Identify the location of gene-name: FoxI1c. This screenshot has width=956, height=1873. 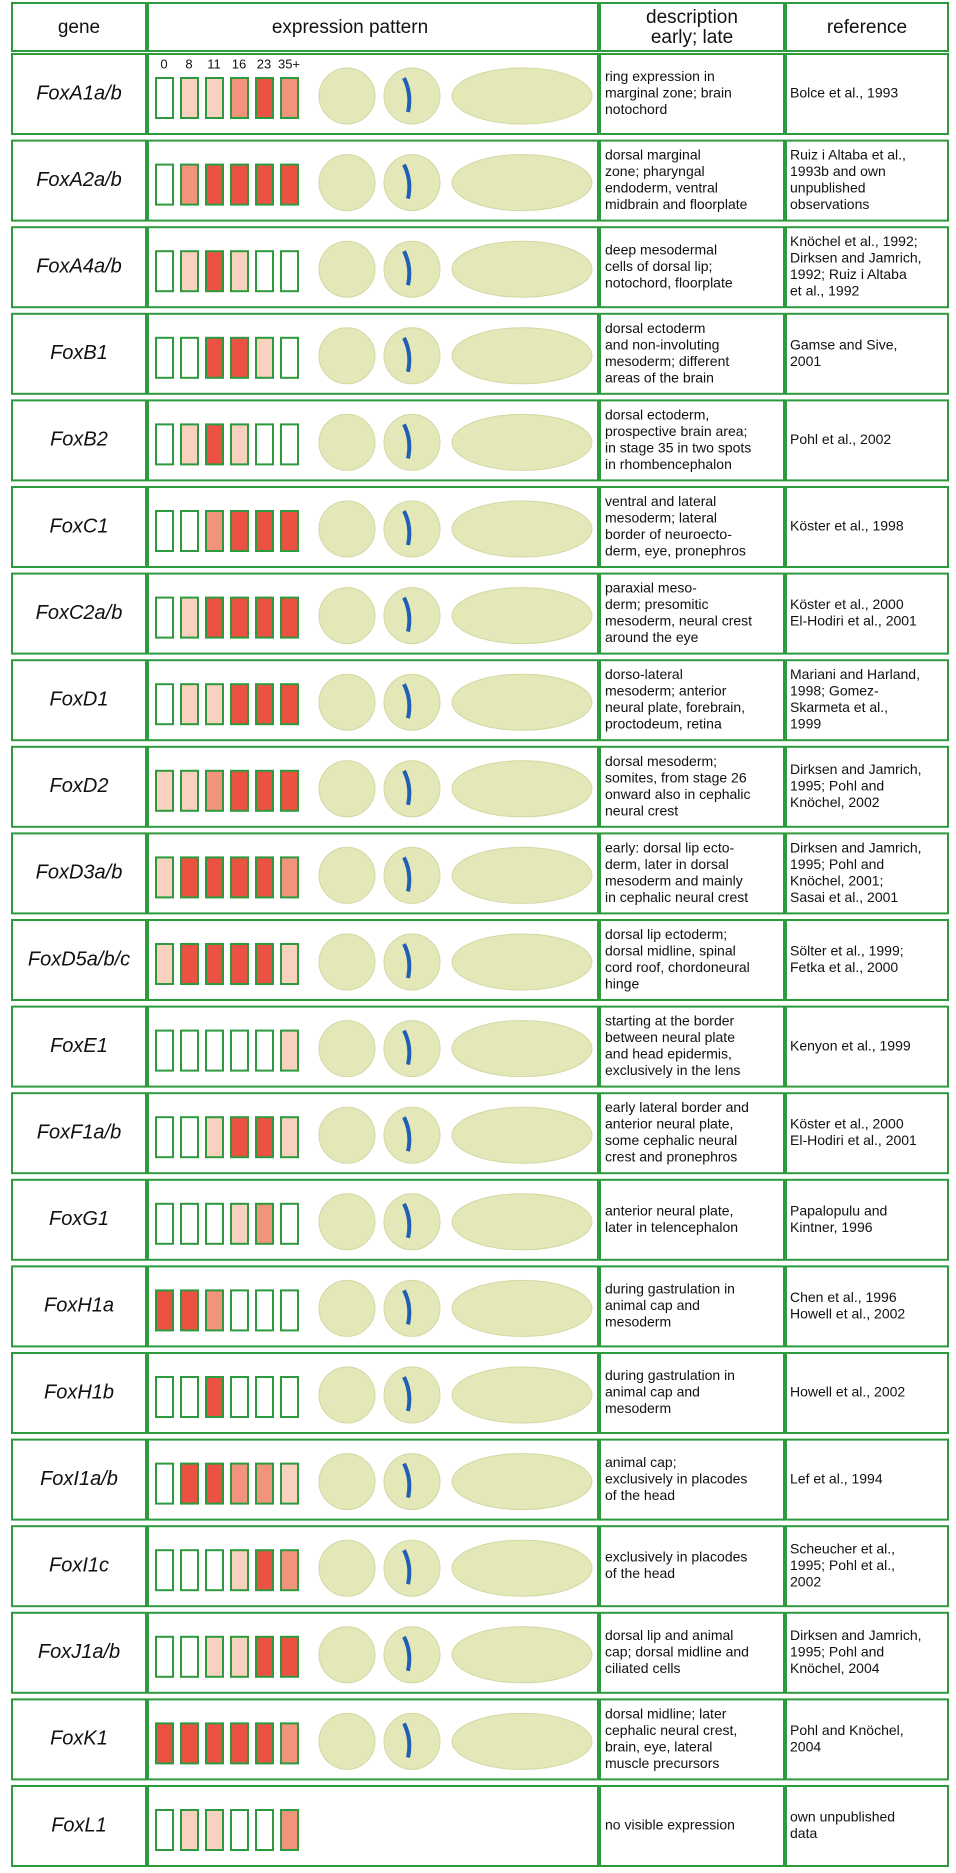
(79, 1565).